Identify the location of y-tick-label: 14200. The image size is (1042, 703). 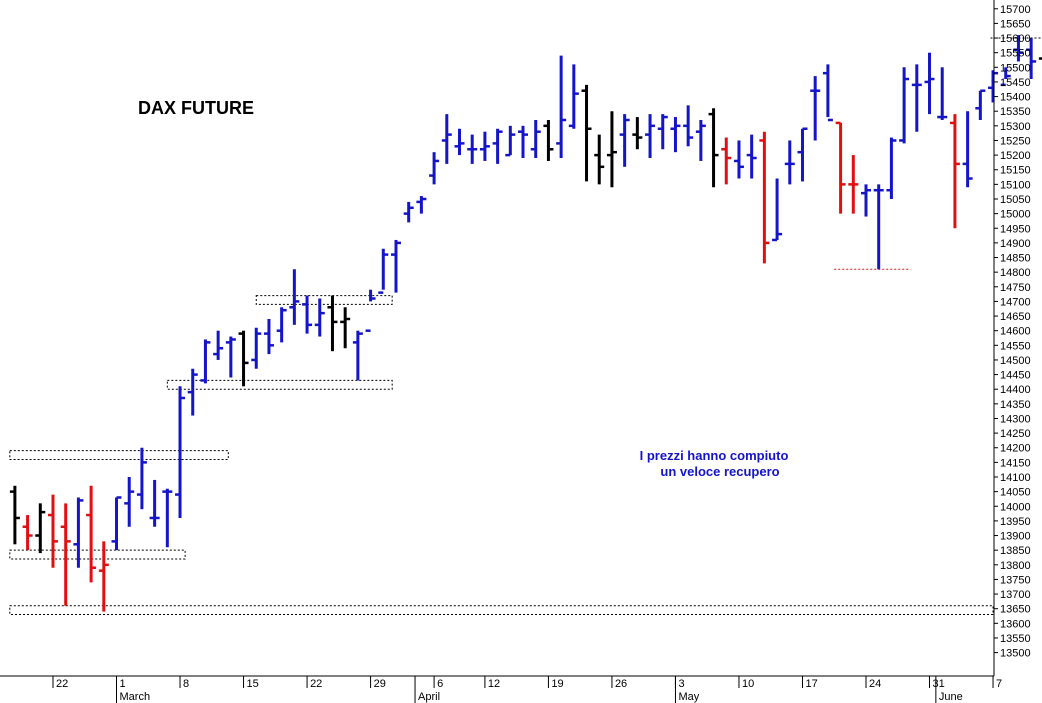
(1015, 449).